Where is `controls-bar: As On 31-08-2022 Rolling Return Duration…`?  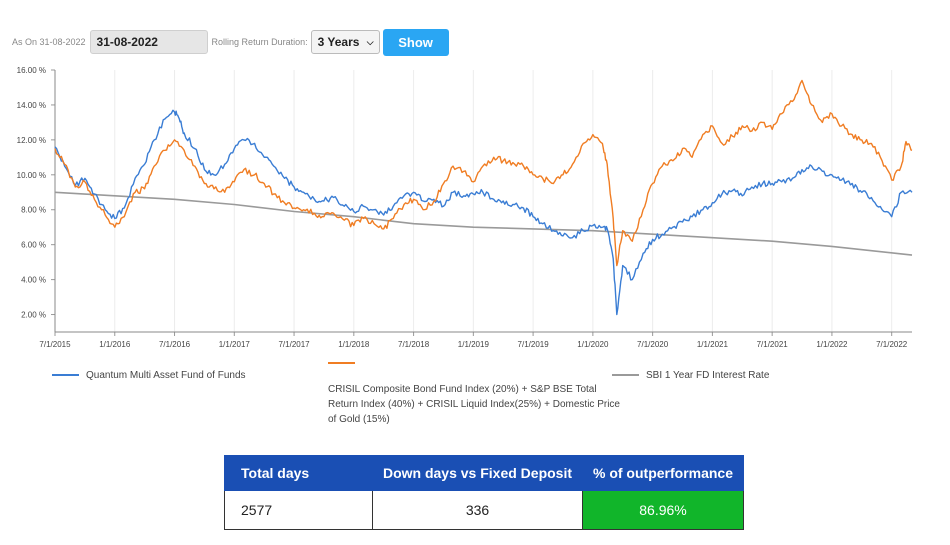 controls-bar: As On 31-08-2022 Rolling Return Duration… is located at coordinates (230, 42).